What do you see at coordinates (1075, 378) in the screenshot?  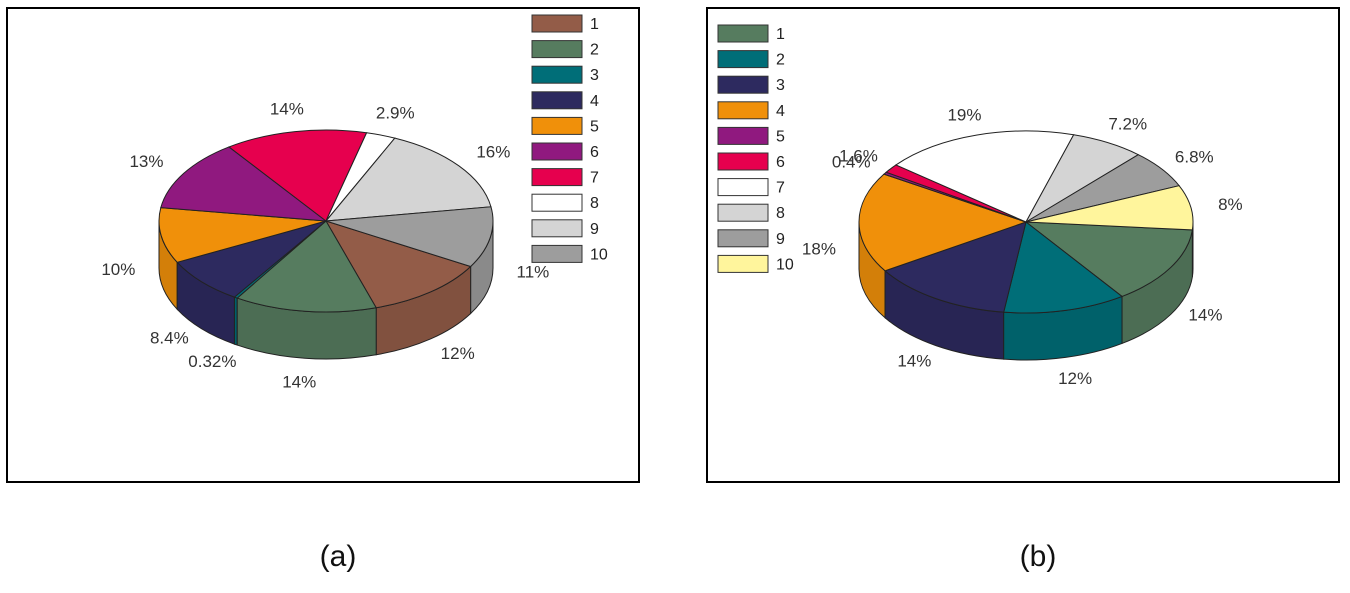 I see `pie-value-label-2: 12%` at bounding box center [1075, 378].